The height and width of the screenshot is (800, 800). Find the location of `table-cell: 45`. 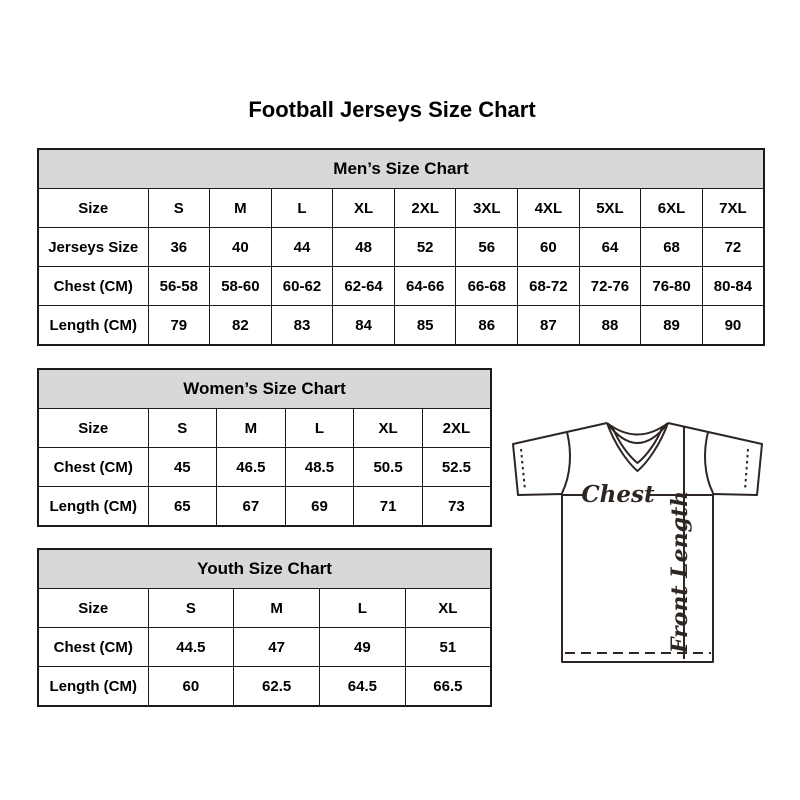

table-cell: 45 is located at coordinates (182, 467).